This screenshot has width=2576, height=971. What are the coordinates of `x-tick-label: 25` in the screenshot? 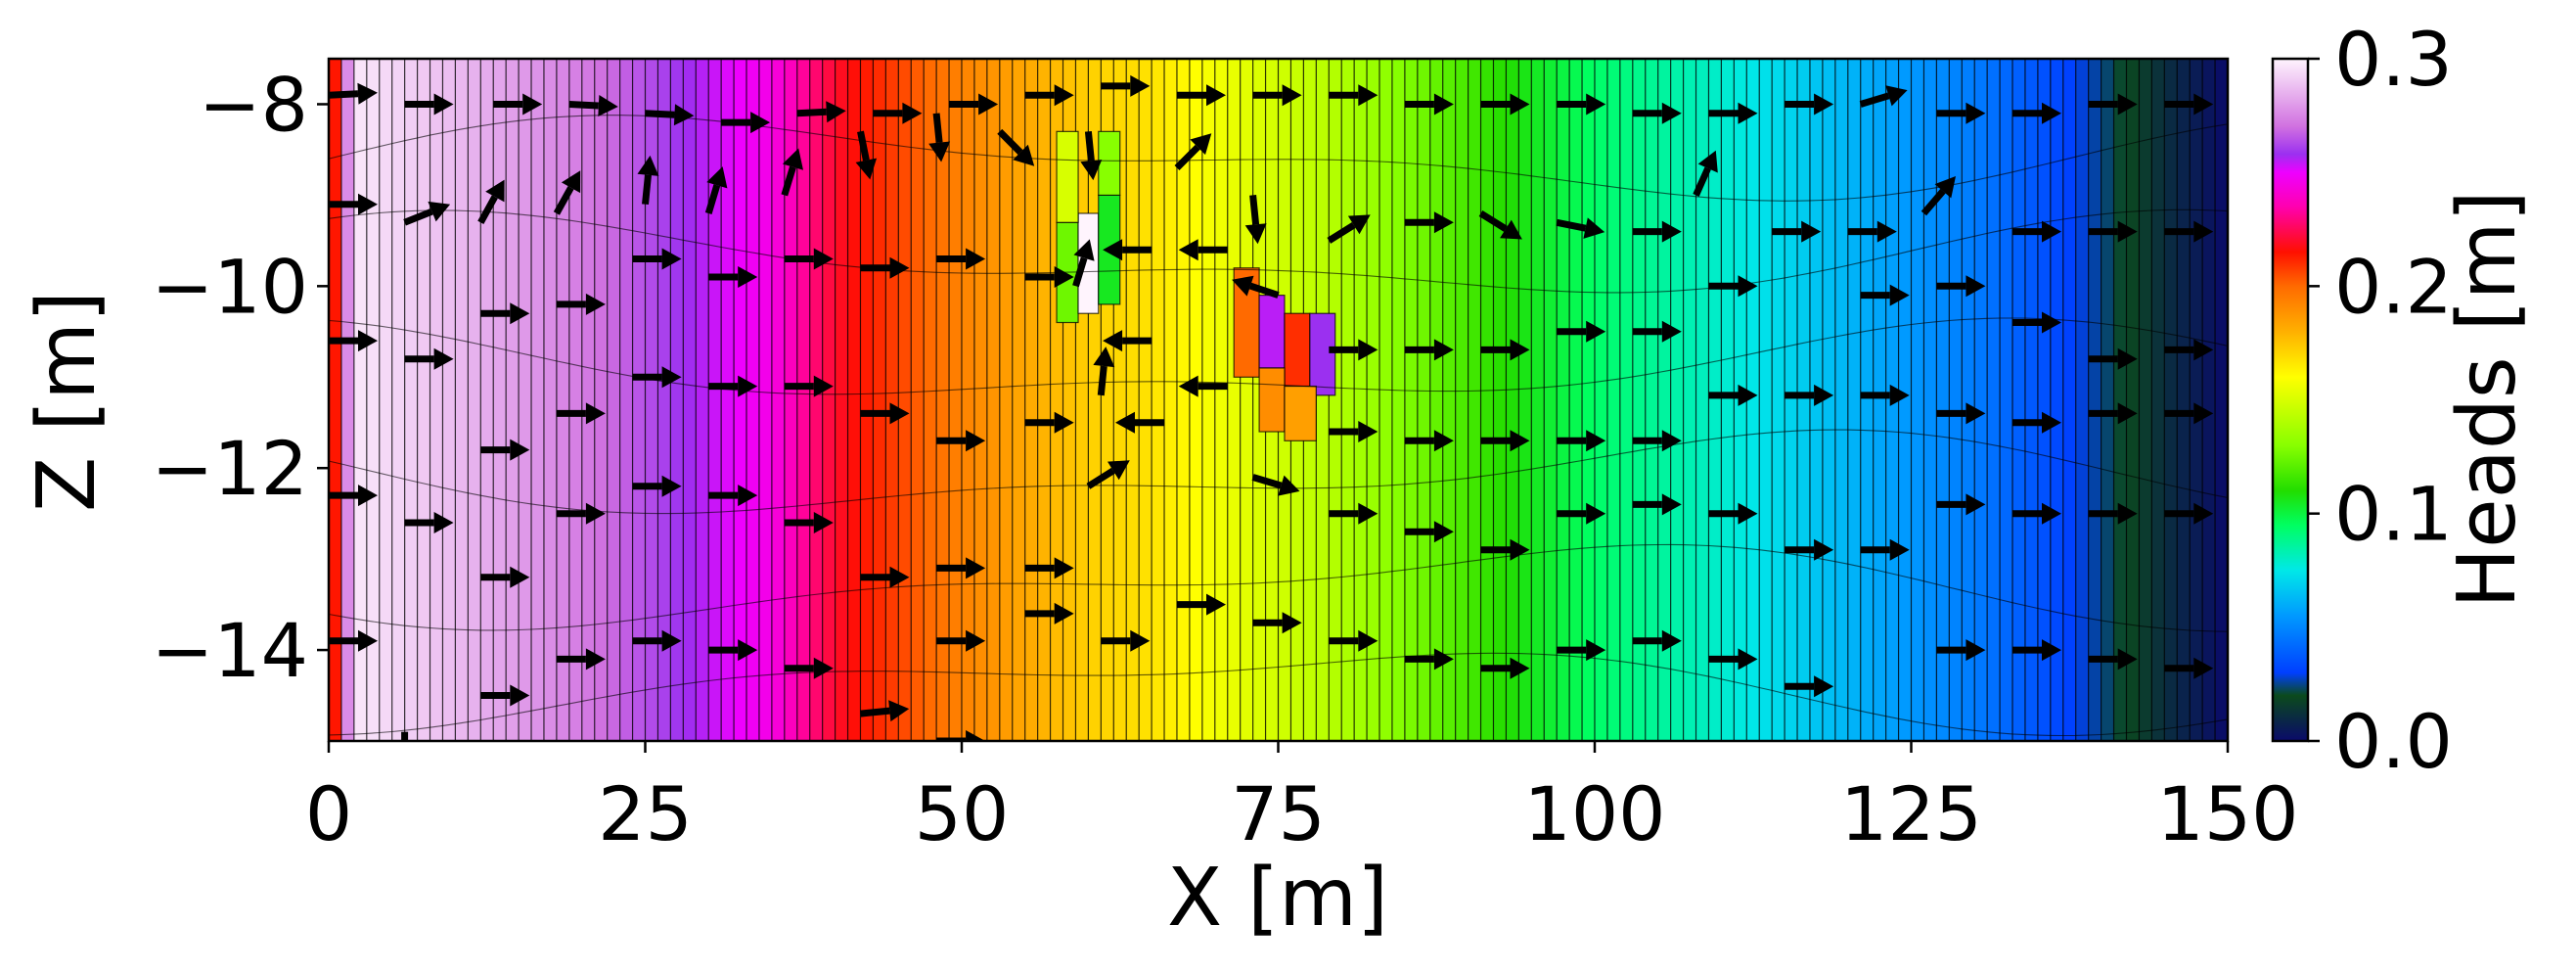 It's located at (645, 813).